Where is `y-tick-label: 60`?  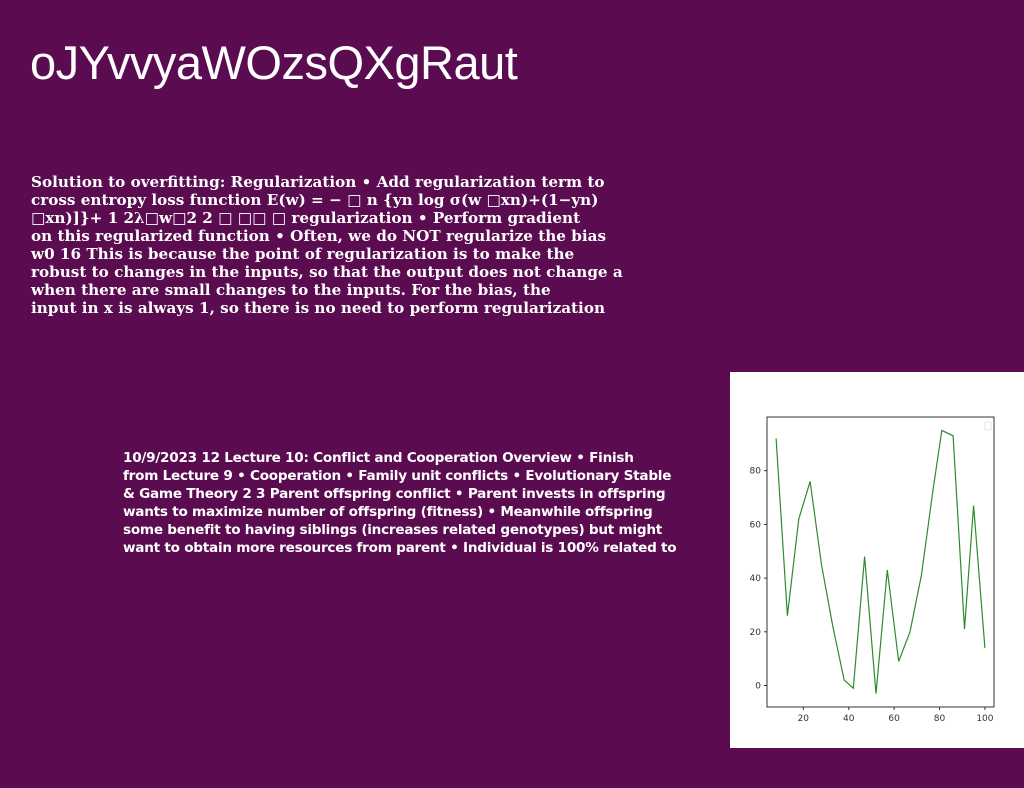
y-tick-label: 60 is located at coordinates (756, 525).